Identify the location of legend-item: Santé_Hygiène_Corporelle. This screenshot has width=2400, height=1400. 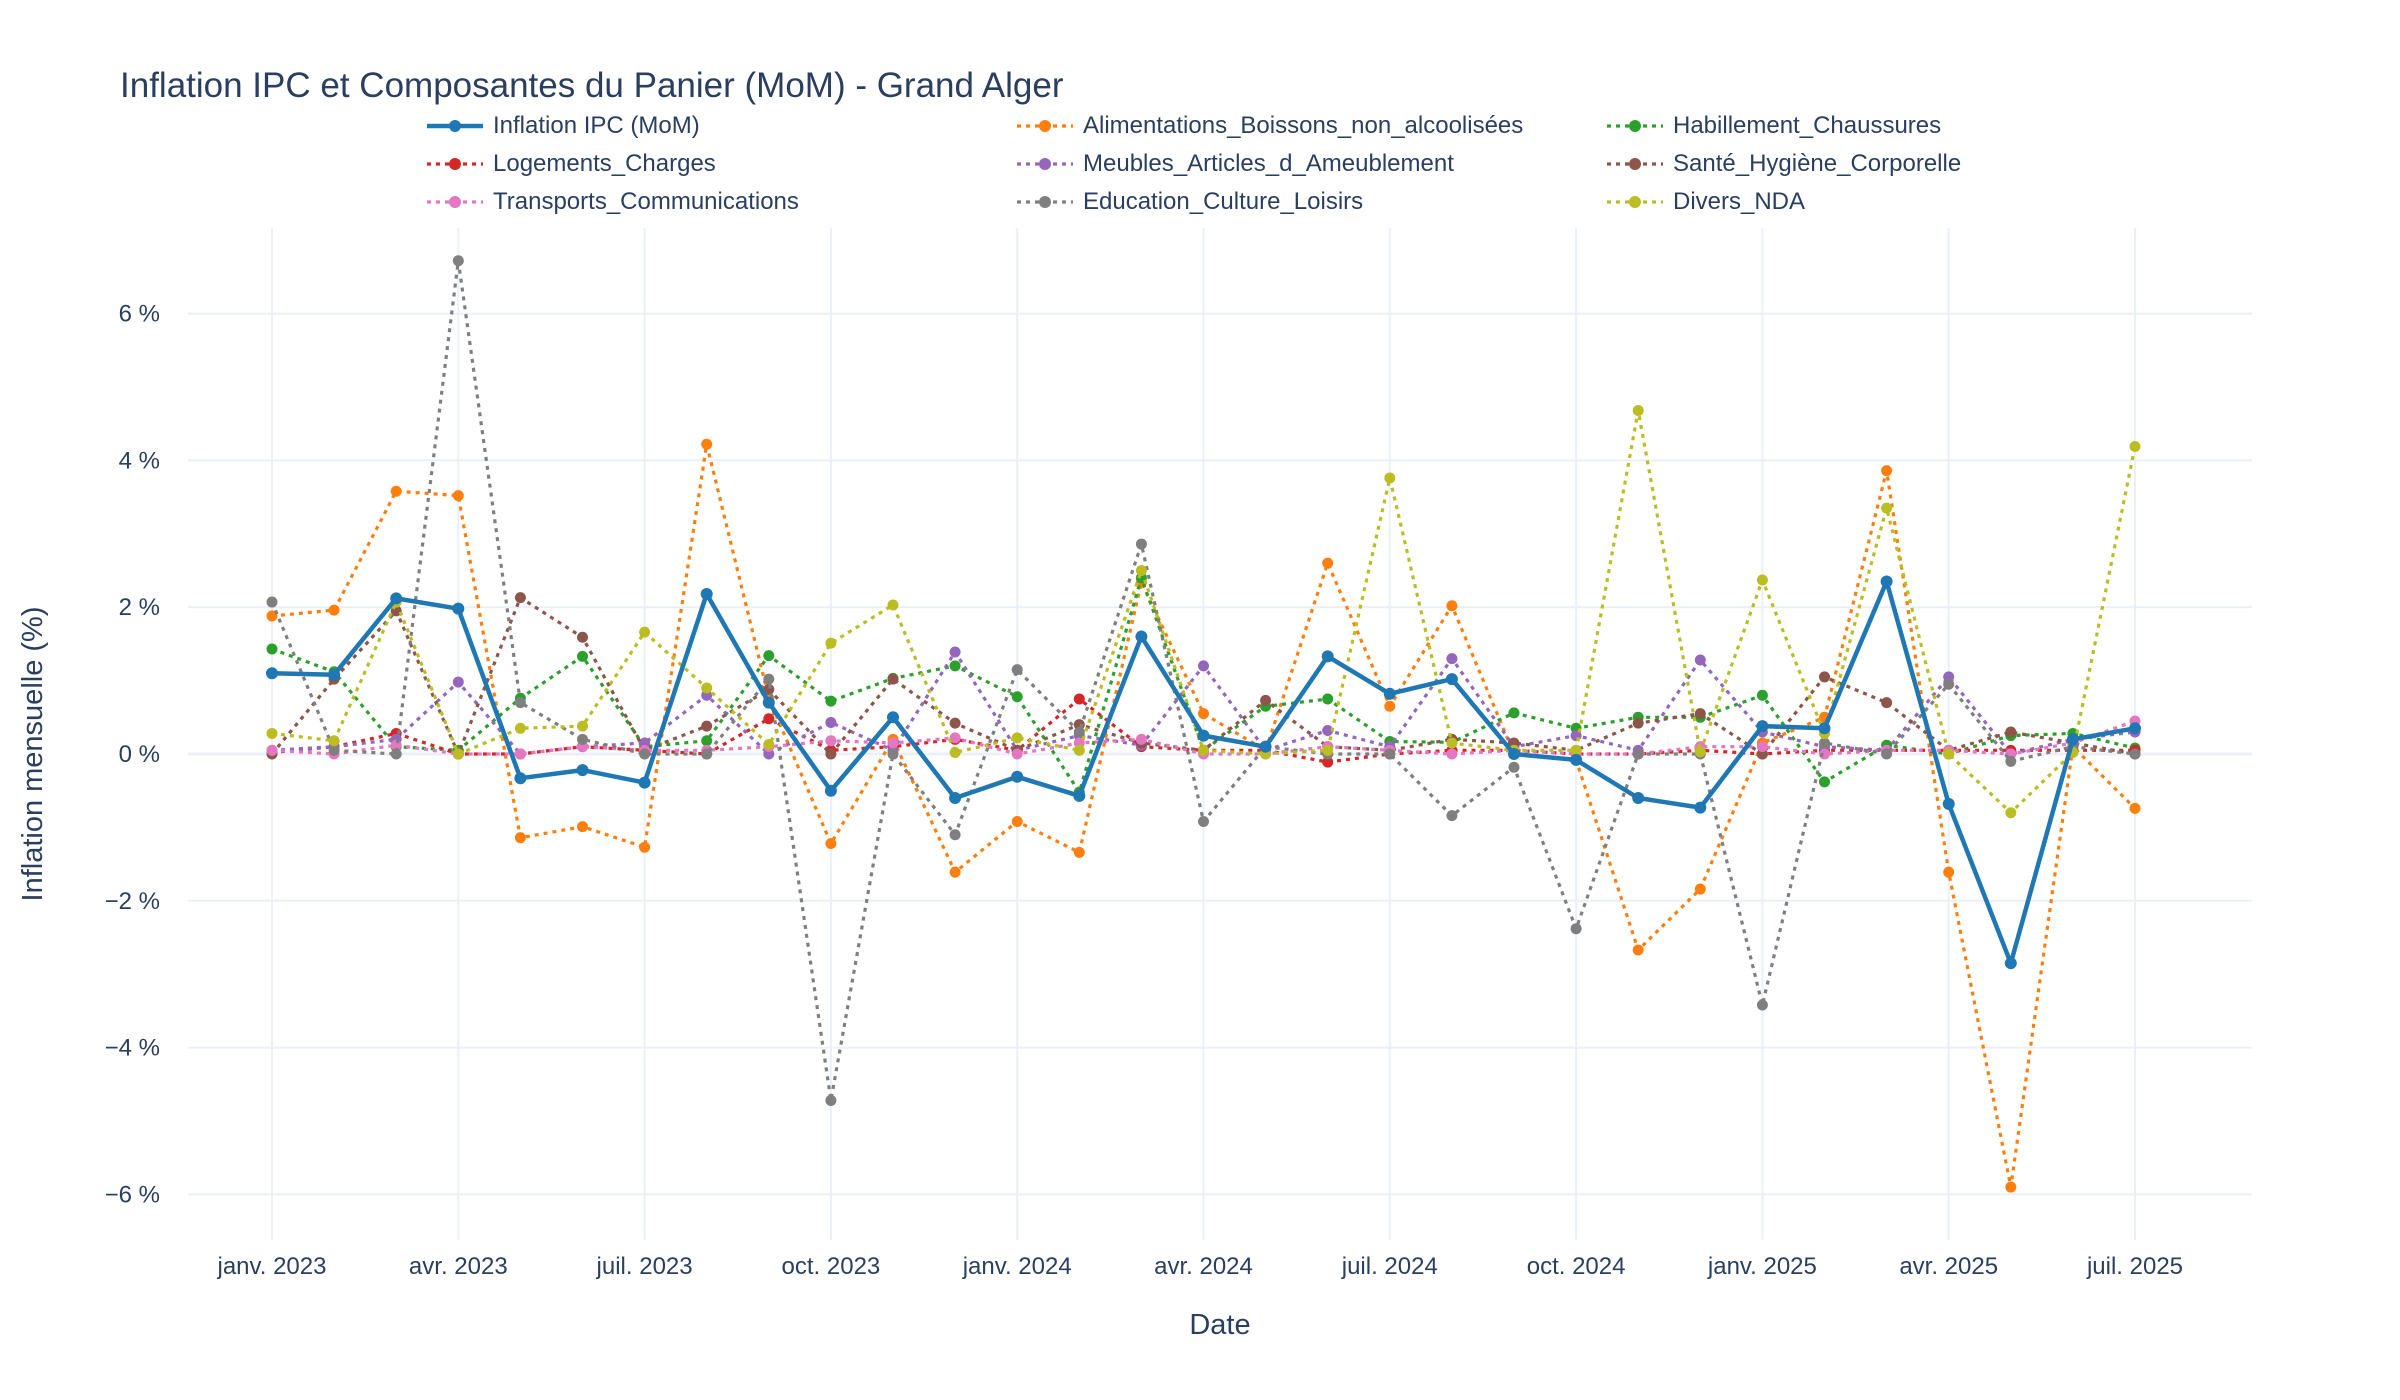
(1783, 164).